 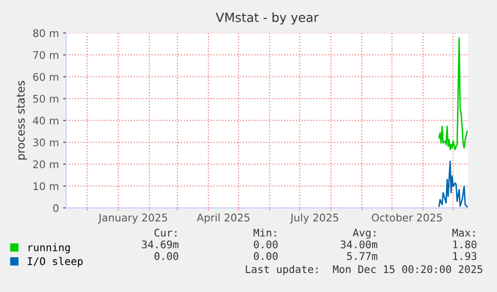 What do you see at coordinates (464, 244) in the screenshot?
I see `text: 1.80` at bounding box center [464, 244].